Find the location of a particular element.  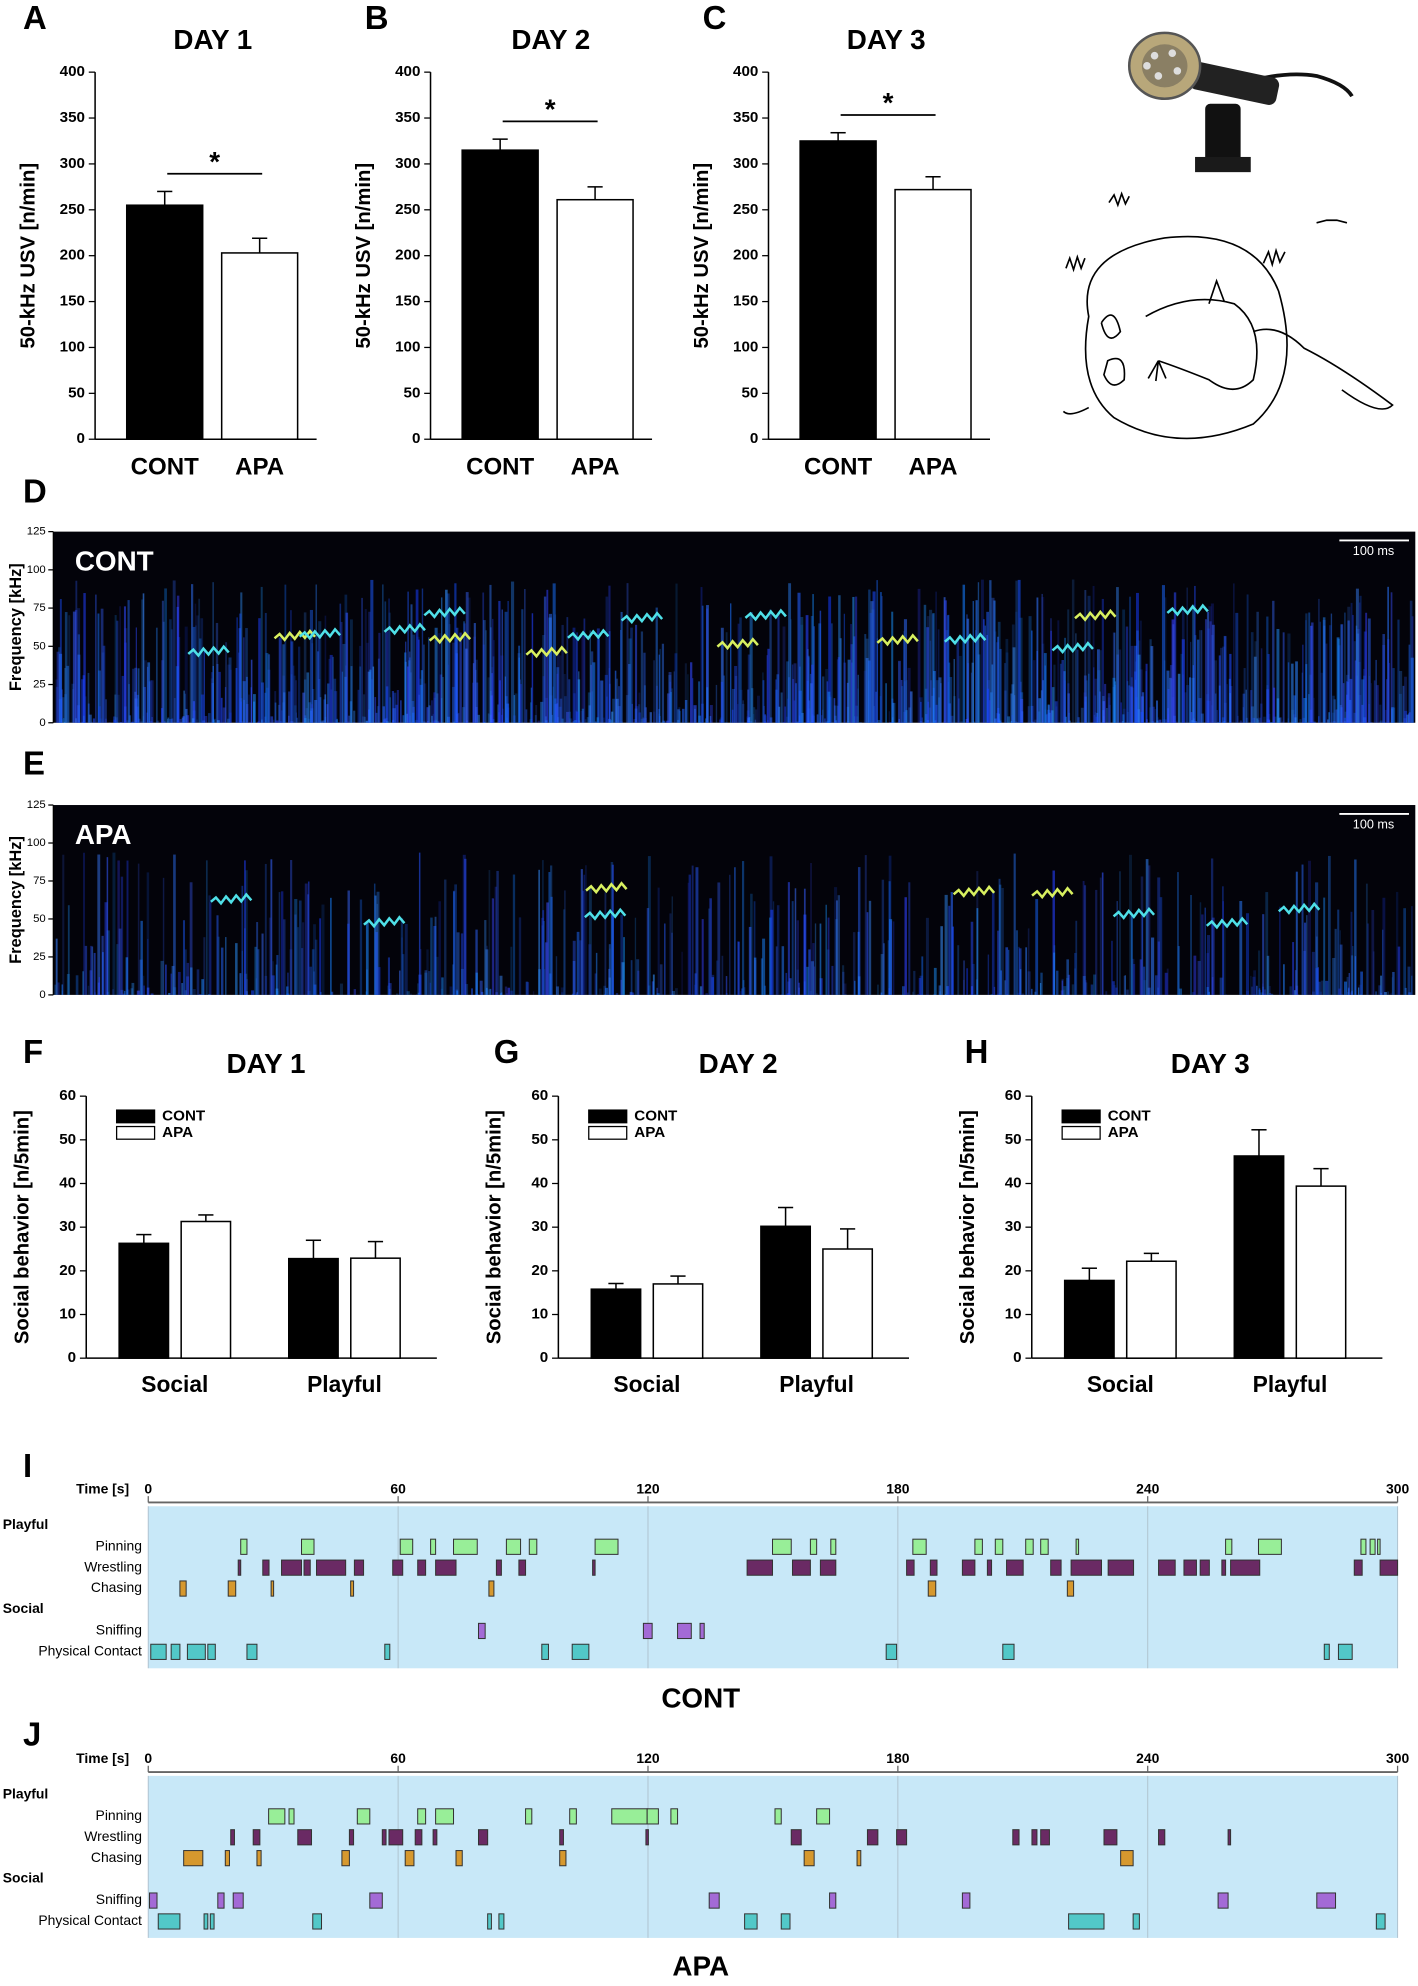

y-axis-label: Social behavior [n/5min] is located at coordinates (22, 1227).